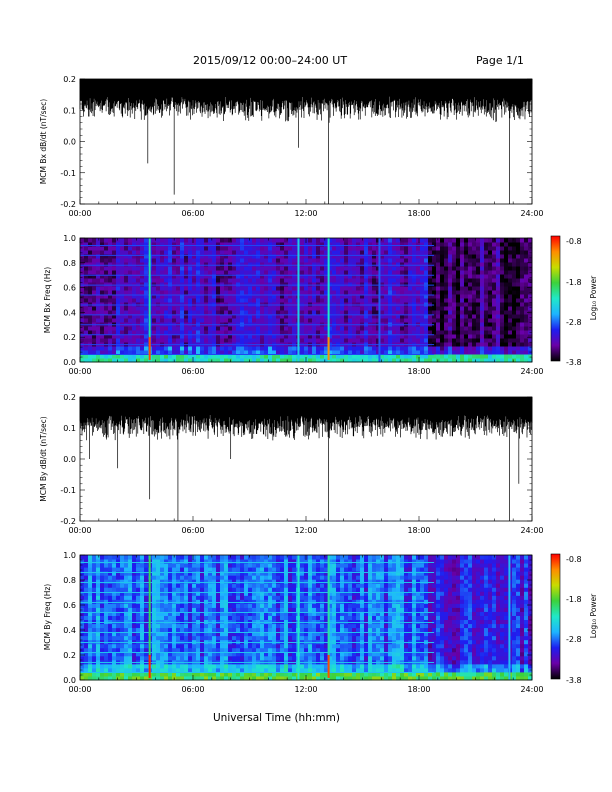  What do you see at coordinates (47, 300) in the screenshot?
I see `bx-freq-ylabel: MCM Bx Freq (Hz)` at bounding box center [47, 300].